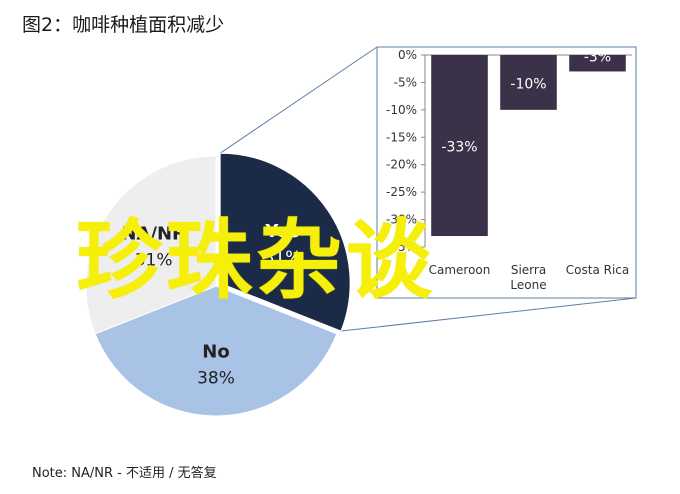  I want to click on chart-title: 图2：咖啡种植面积减少, so click(123, 25).